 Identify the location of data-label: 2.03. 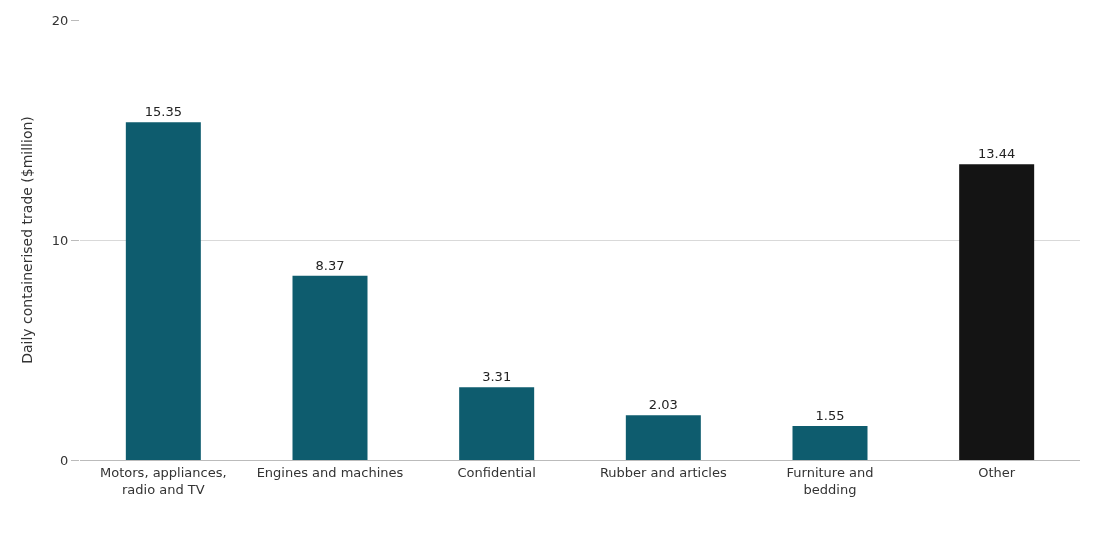
(663, 405).